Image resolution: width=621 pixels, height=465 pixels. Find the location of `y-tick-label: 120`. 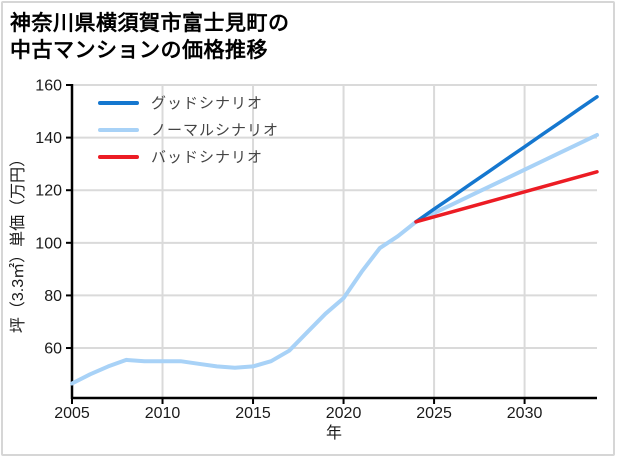

y-tick-label: 120 is located at coordinates (48, 191).